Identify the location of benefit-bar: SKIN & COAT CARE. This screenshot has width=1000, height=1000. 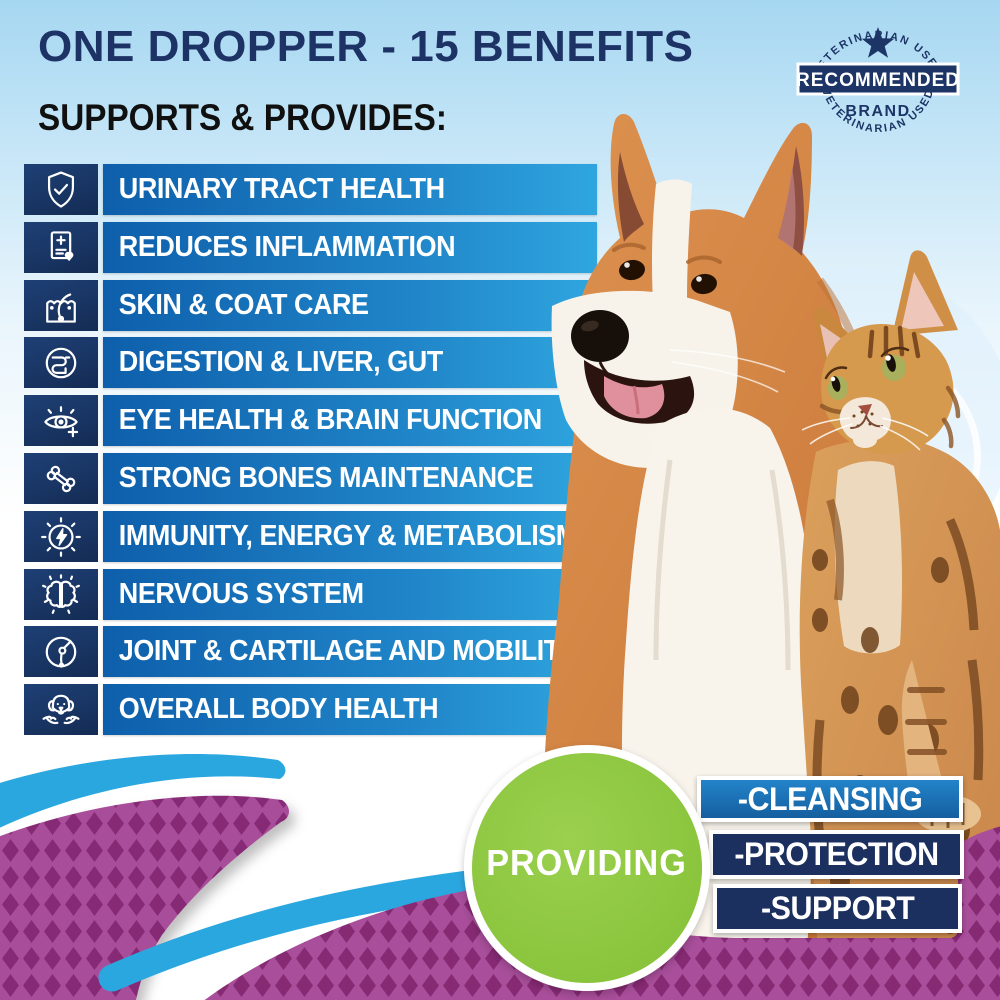
(350, 305).